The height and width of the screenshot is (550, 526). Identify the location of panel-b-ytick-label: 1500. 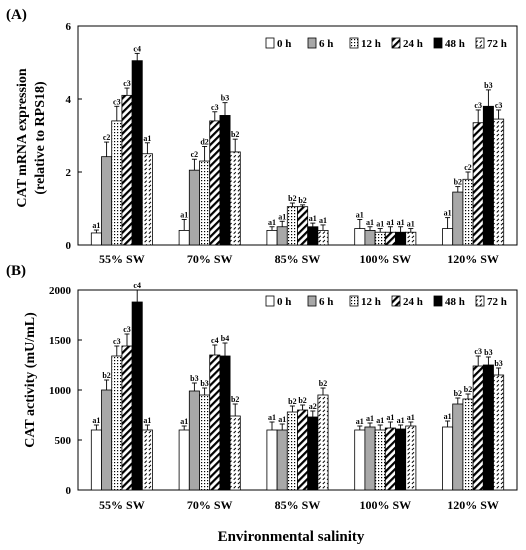
(60, 341).